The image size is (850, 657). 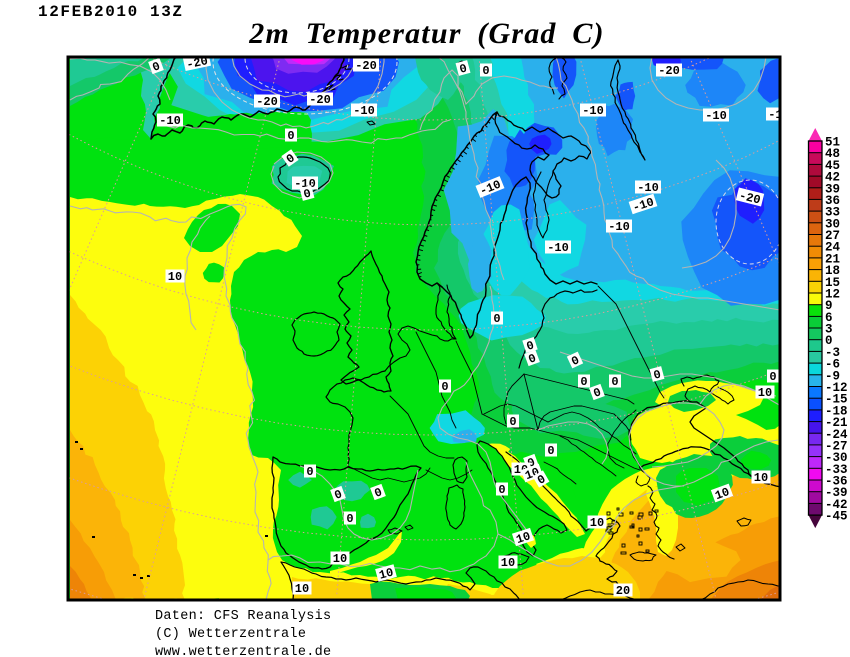 What do you see at coordinates (832, 166) in the screenshot?
I see `svg-text: 45` at bounding box center [832, 166].